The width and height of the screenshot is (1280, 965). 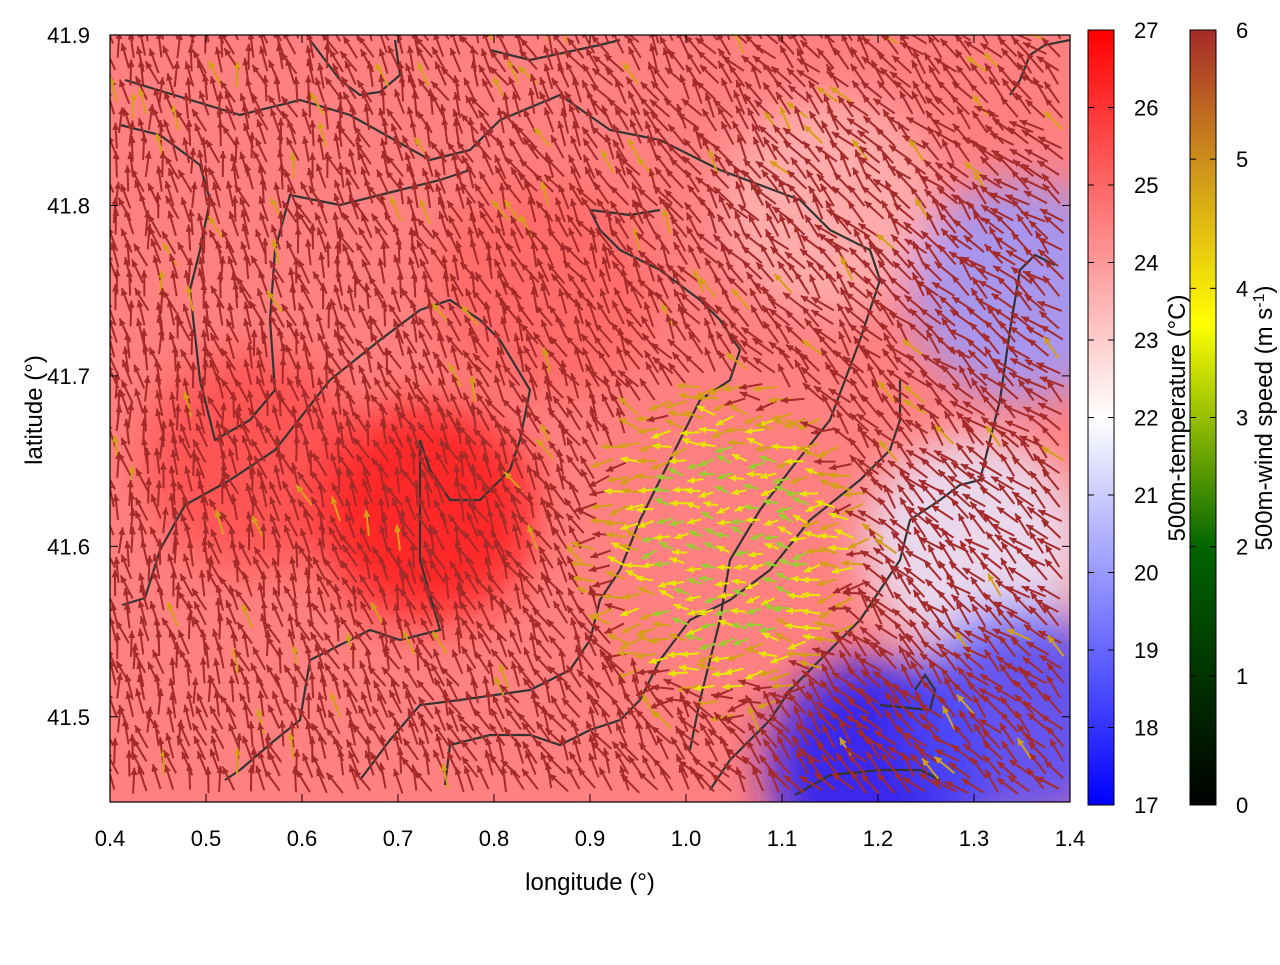 I want to click on x-axis-title: longitude (°), so click(x=590, y=882).